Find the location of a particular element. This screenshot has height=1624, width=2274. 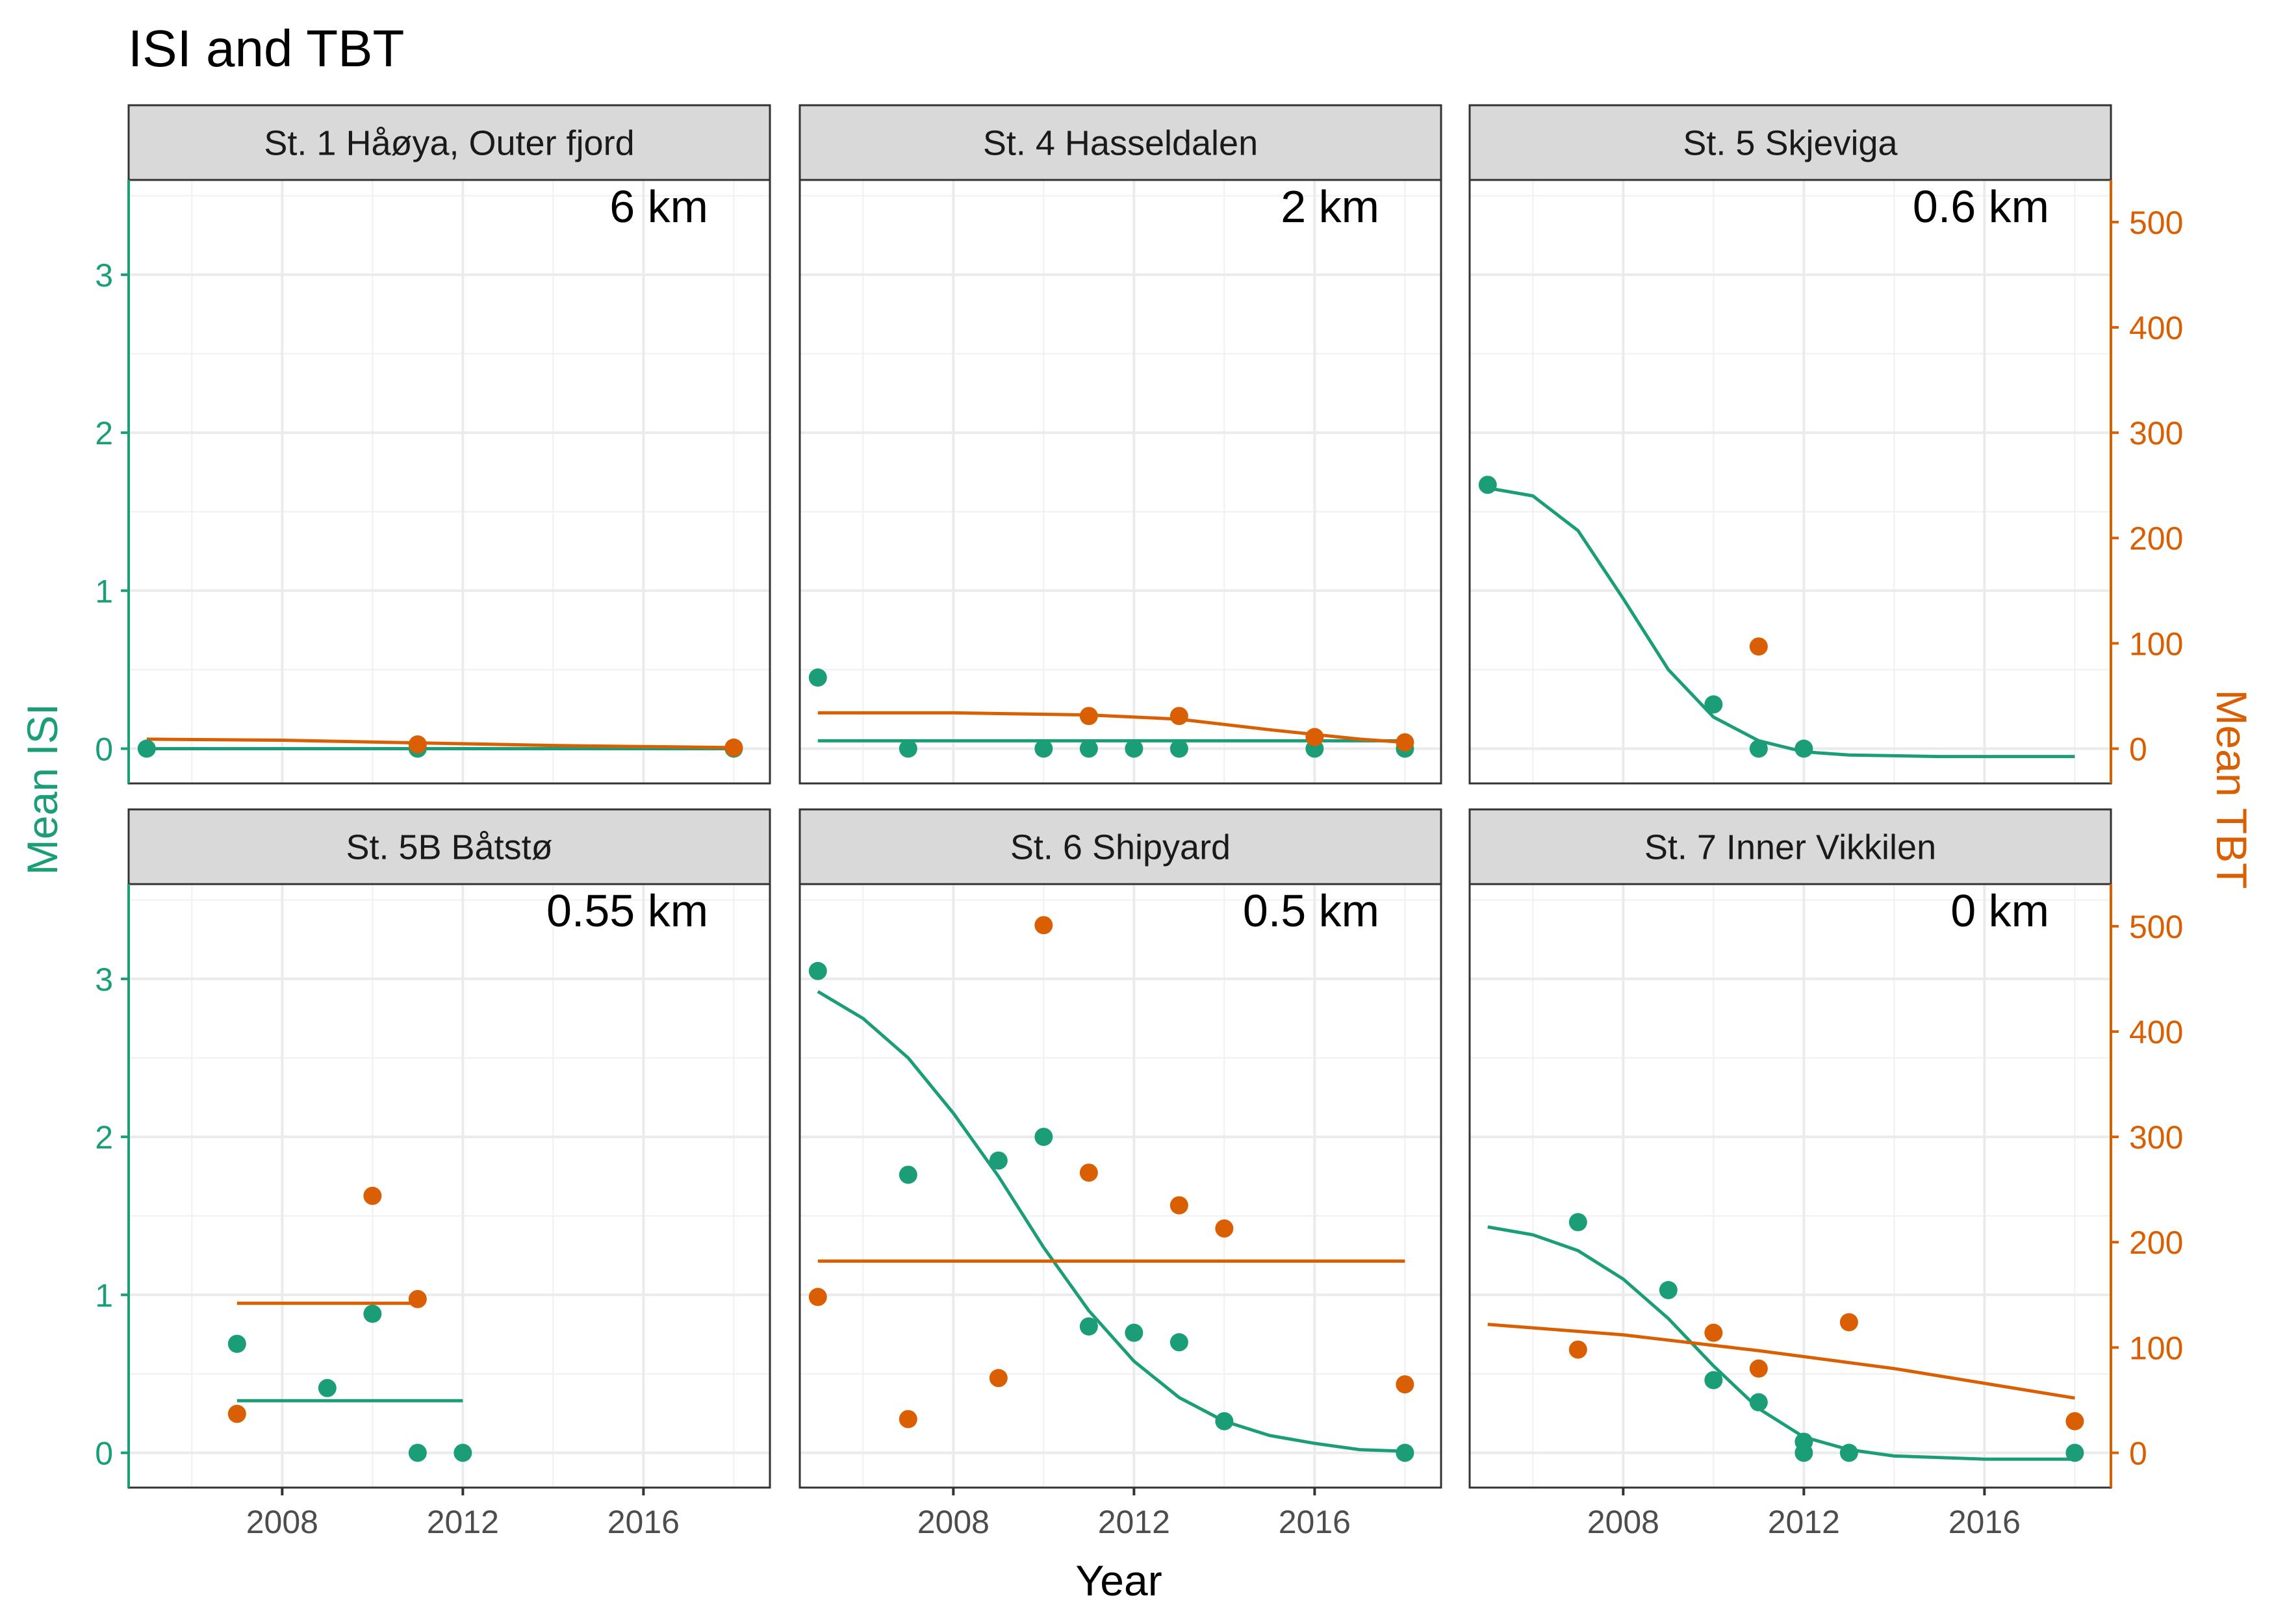

y-axis-title-left: Mean ISI is located at coordinates (42, 789).